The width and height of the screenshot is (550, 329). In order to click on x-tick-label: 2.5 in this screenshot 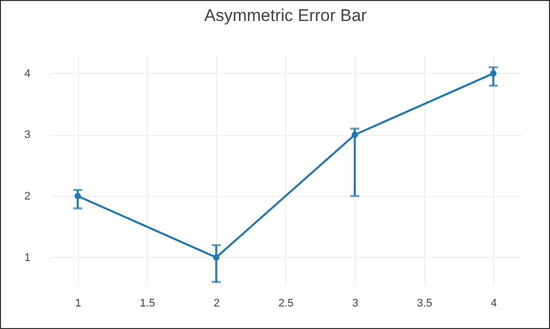, I will do `click(286, 304)`.